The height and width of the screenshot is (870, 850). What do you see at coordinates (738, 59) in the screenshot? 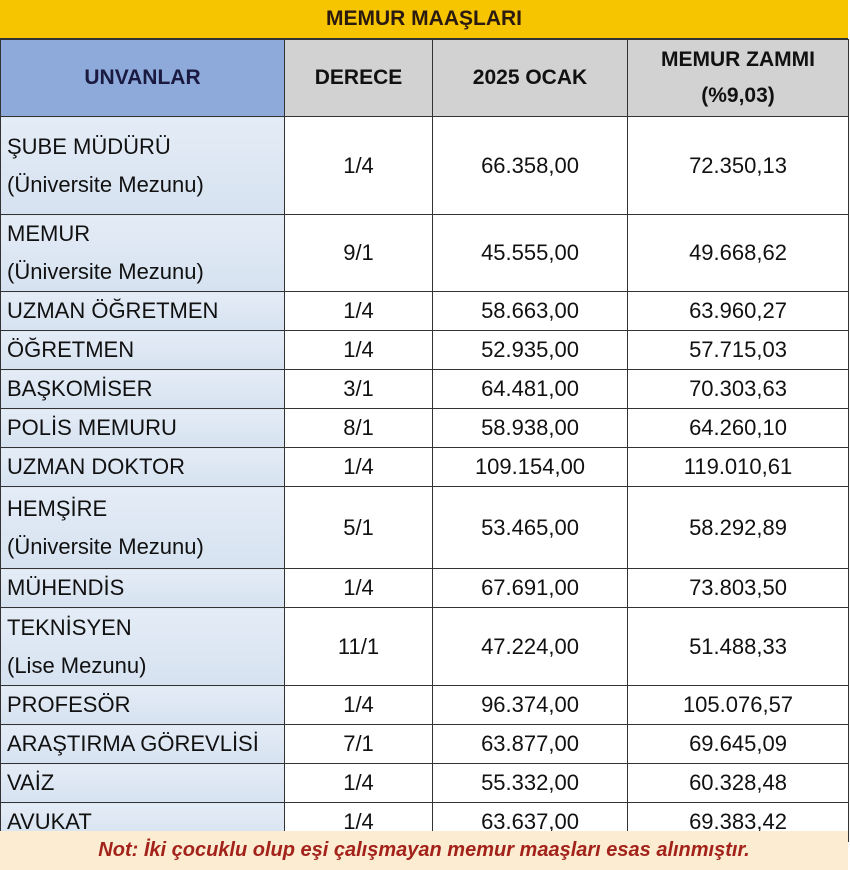
I see `header-memur-zammi-label: MEMUR ZAMMI` at bounding box center [738, 59].